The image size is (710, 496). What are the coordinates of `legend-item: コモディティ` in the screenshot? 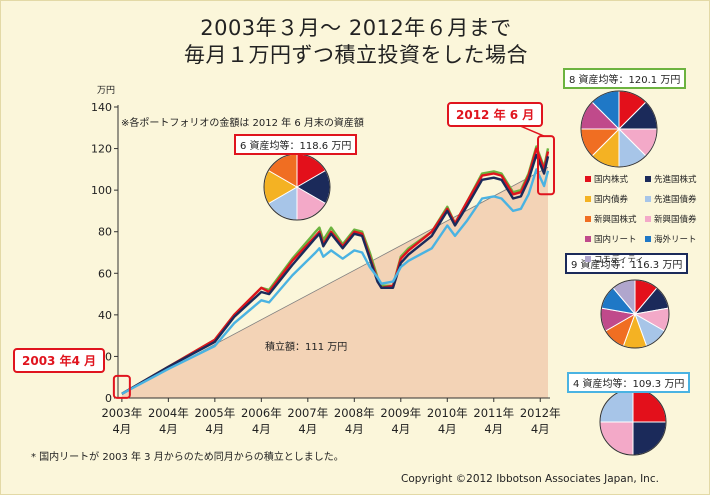 It's located at (615, 260).